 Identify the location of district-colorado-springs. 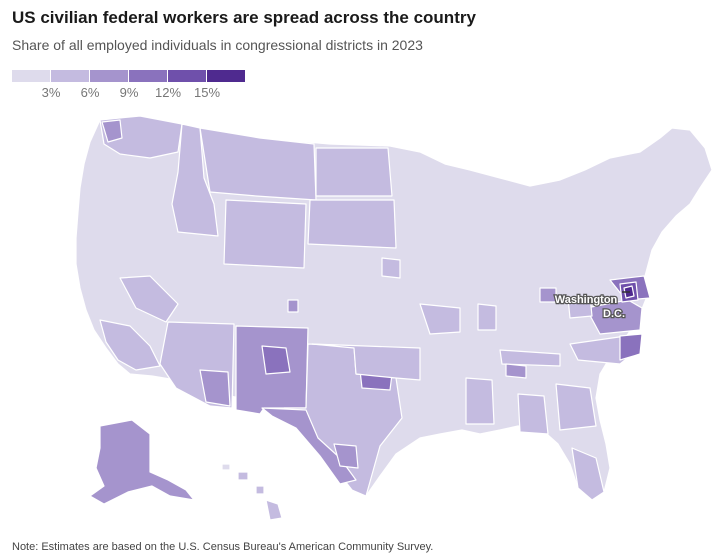
(293, 306).